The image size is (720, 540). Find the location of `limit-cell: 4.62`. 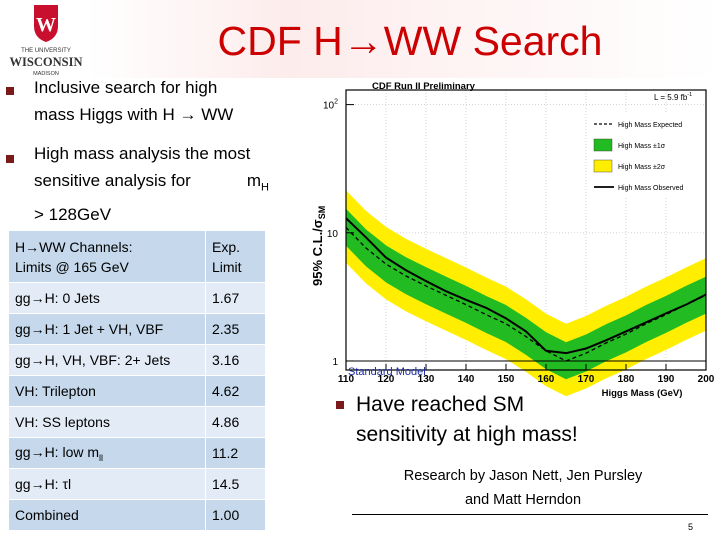

limit-cell: 4.62 is located at coordinates (235, 391).